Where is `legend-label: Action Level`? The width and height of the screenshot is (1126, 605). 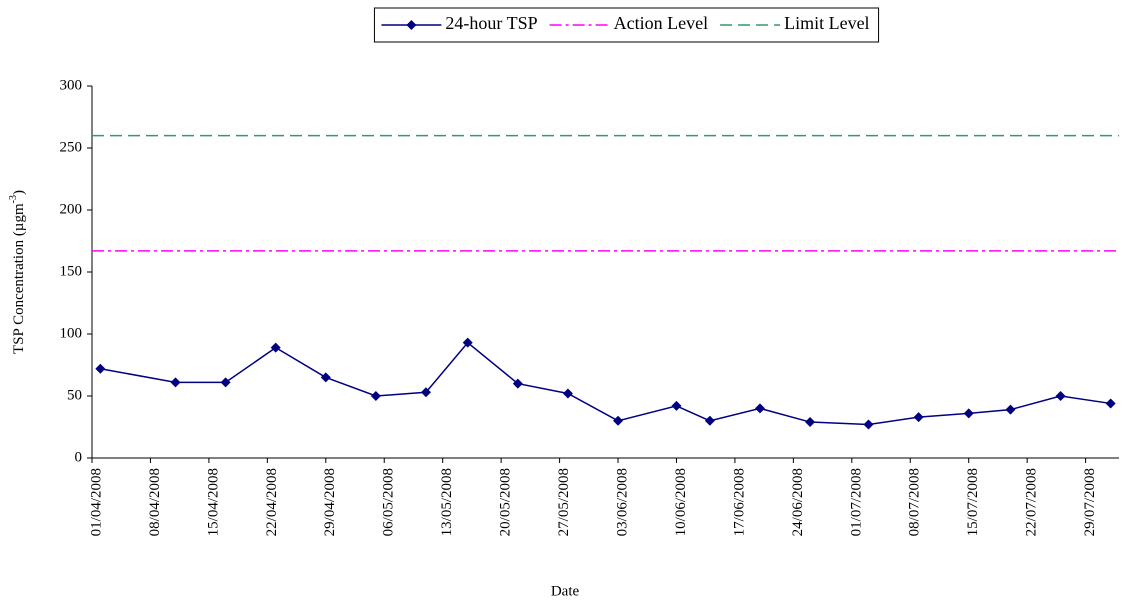 legend-label: Action Level is located at coordinates (661, 23).